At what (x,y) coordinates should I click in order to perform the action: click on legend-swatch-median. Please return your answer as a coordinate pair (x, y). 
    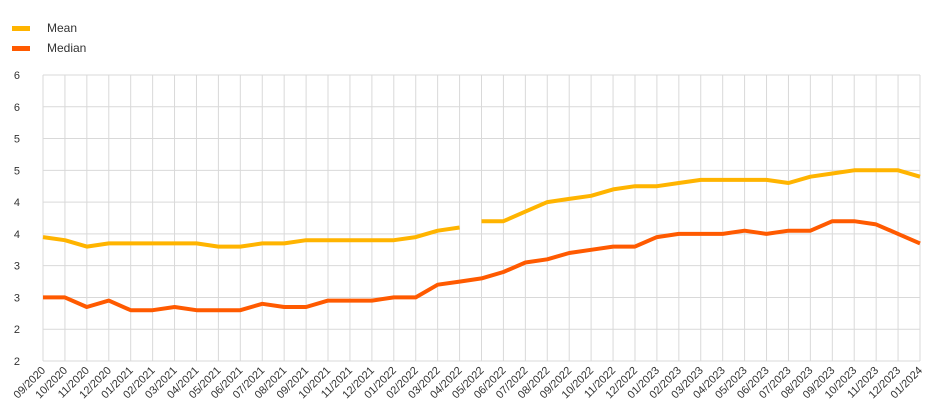
    Looking at the image, I should click on (21, 48).